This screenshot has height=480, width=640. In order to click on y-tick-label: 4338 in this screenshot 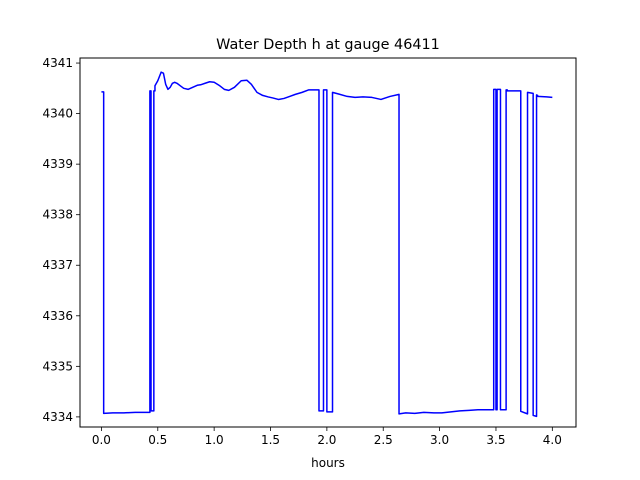, I will do `click(57, 215)`.